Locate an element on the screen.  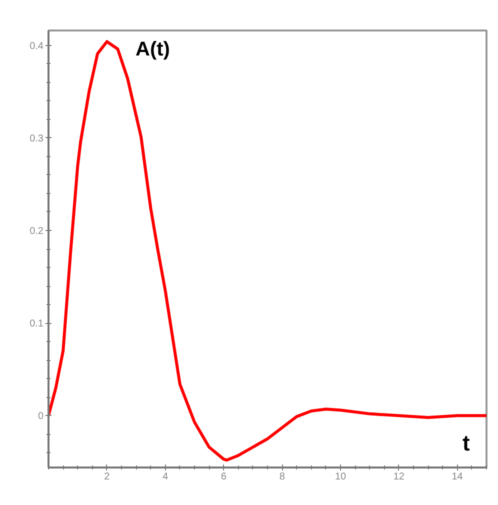
x-tick-label: 2 is located at coordinates (107, 477).